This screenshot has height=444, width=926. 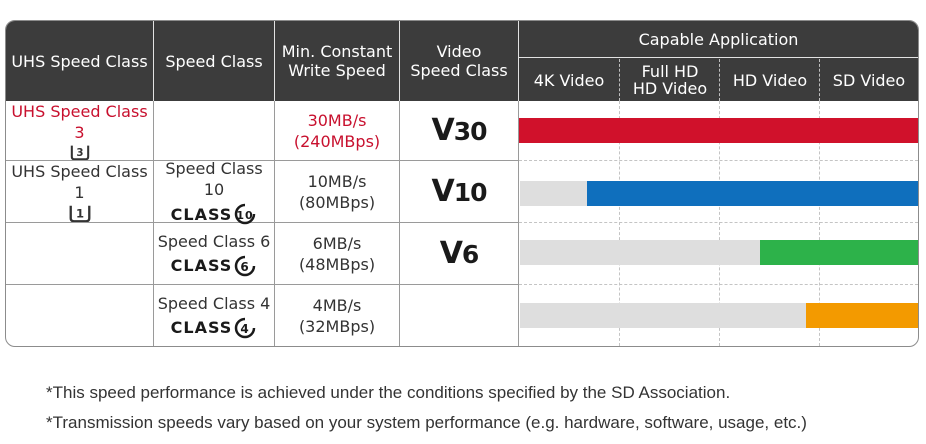 I want to click on header-video-line1: Video, so click(x=459, y=51).